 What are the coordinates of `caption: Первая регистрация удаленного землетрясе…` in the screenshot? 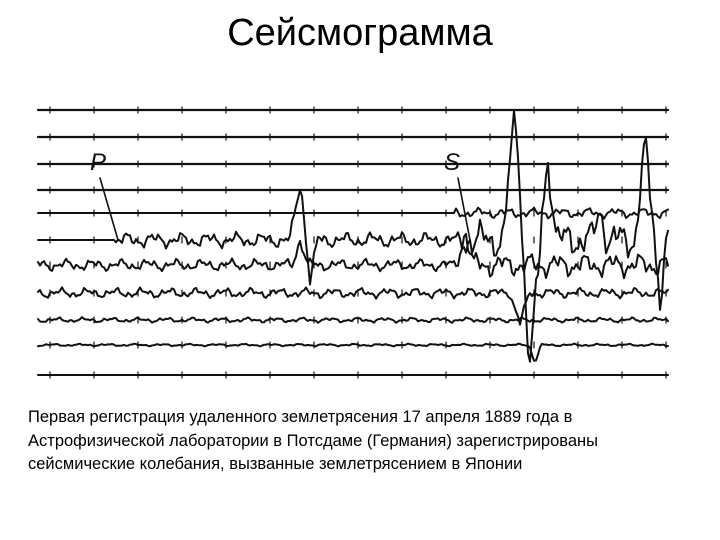 It's located at (313, 441).